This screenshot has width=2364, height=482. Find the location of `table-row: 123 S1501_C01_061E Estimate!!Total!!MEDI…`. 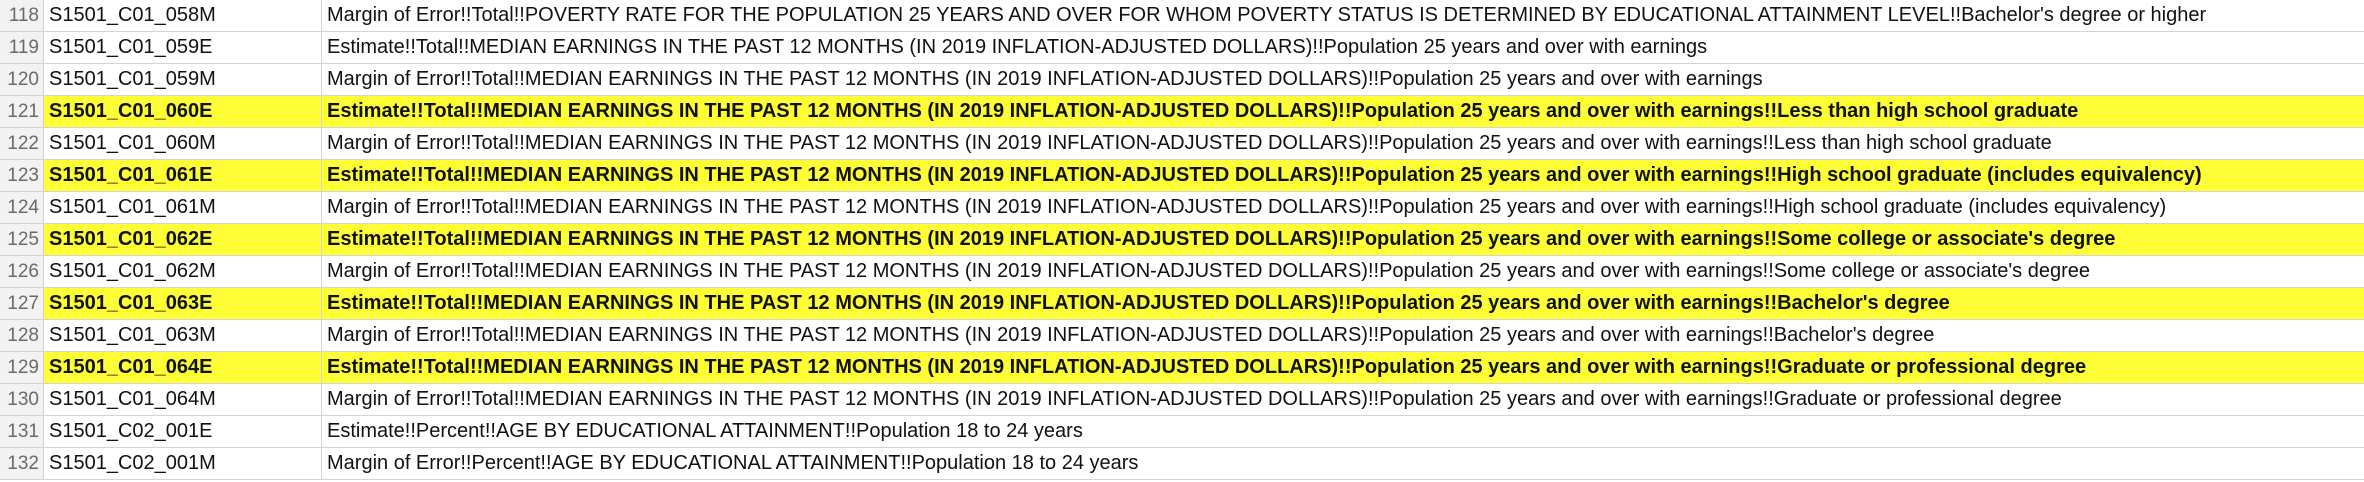

table-row: 123 S1501_C01_061E Estimate!!Total!!MEDI… is located at coordinates (1182, 176).